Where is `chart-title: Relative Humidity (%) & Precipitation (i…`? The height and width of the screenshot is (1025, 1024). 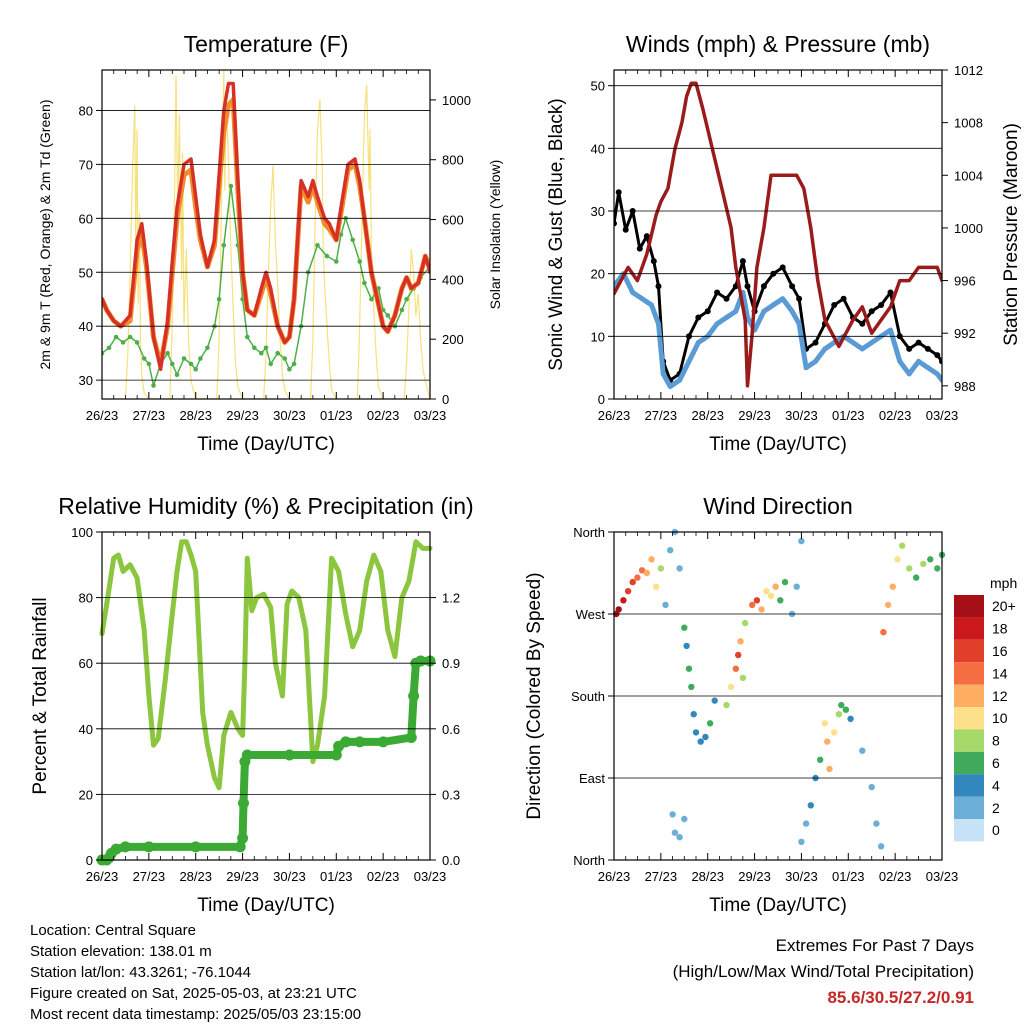 chart-title: Relative Humidity (%) & Precipitation (i… is located at coordinates (265, 506).